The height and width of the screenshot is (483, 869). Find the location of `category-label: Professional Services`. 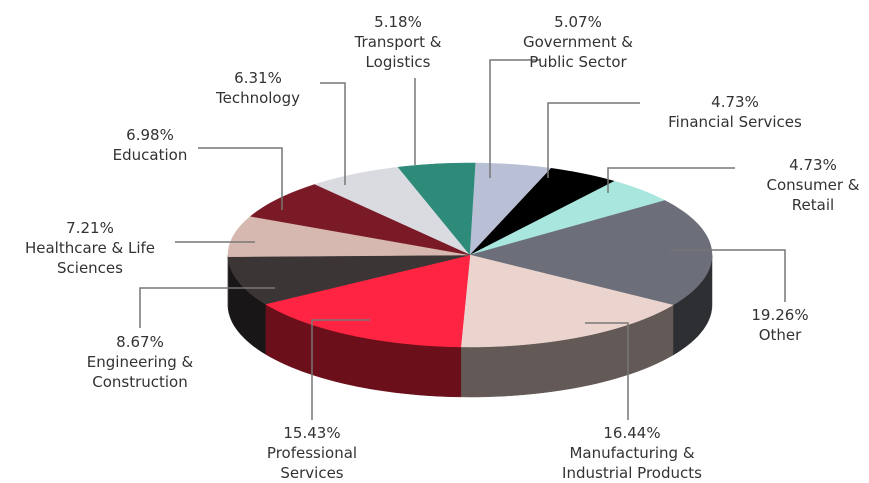

category-label: Professional Services is located at coordinates (312, 463).